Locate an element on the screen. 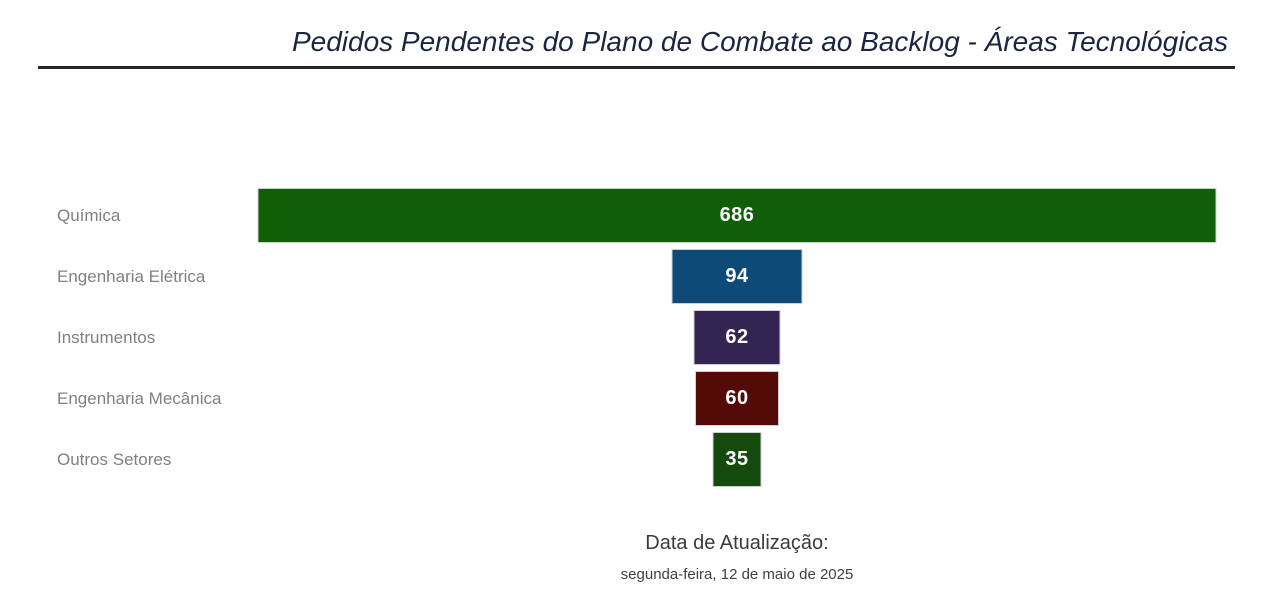  funnel-bar: 35 is located at coordinates (737, 459).